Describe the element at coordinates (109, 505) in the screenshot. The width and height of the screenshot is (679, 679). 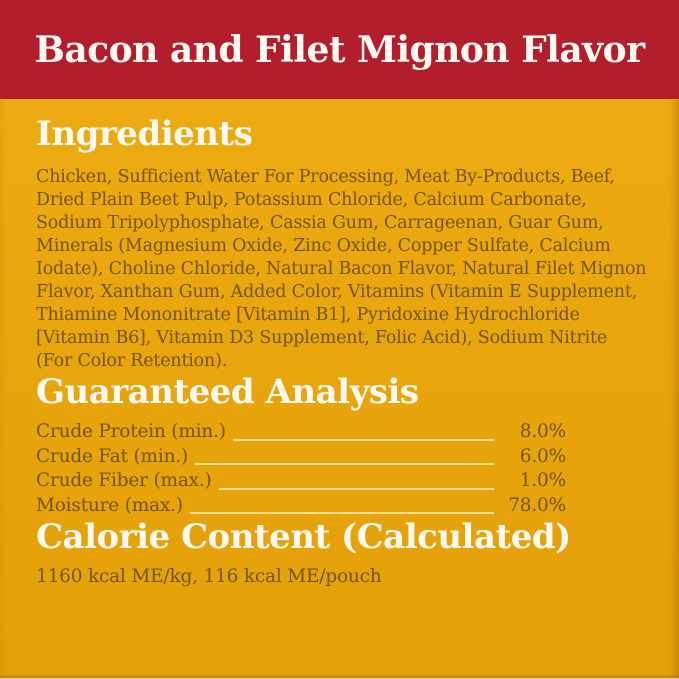
I see `ga-row-label: Moisture (max.)` at that location.